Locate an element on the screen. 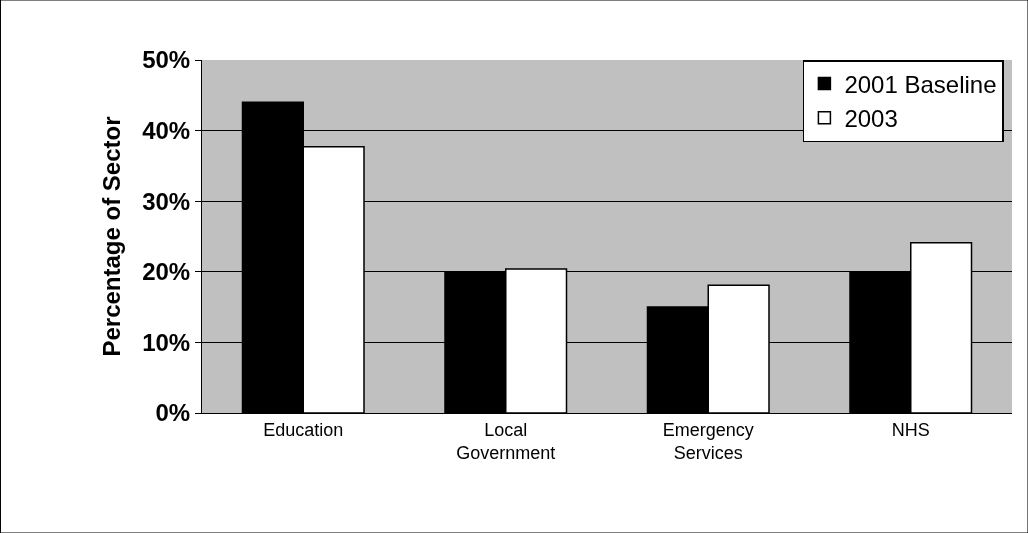 The width and height of the screenshot is (1028, 533). x-tick-label: Local Government is located at coordinates (506, 441).